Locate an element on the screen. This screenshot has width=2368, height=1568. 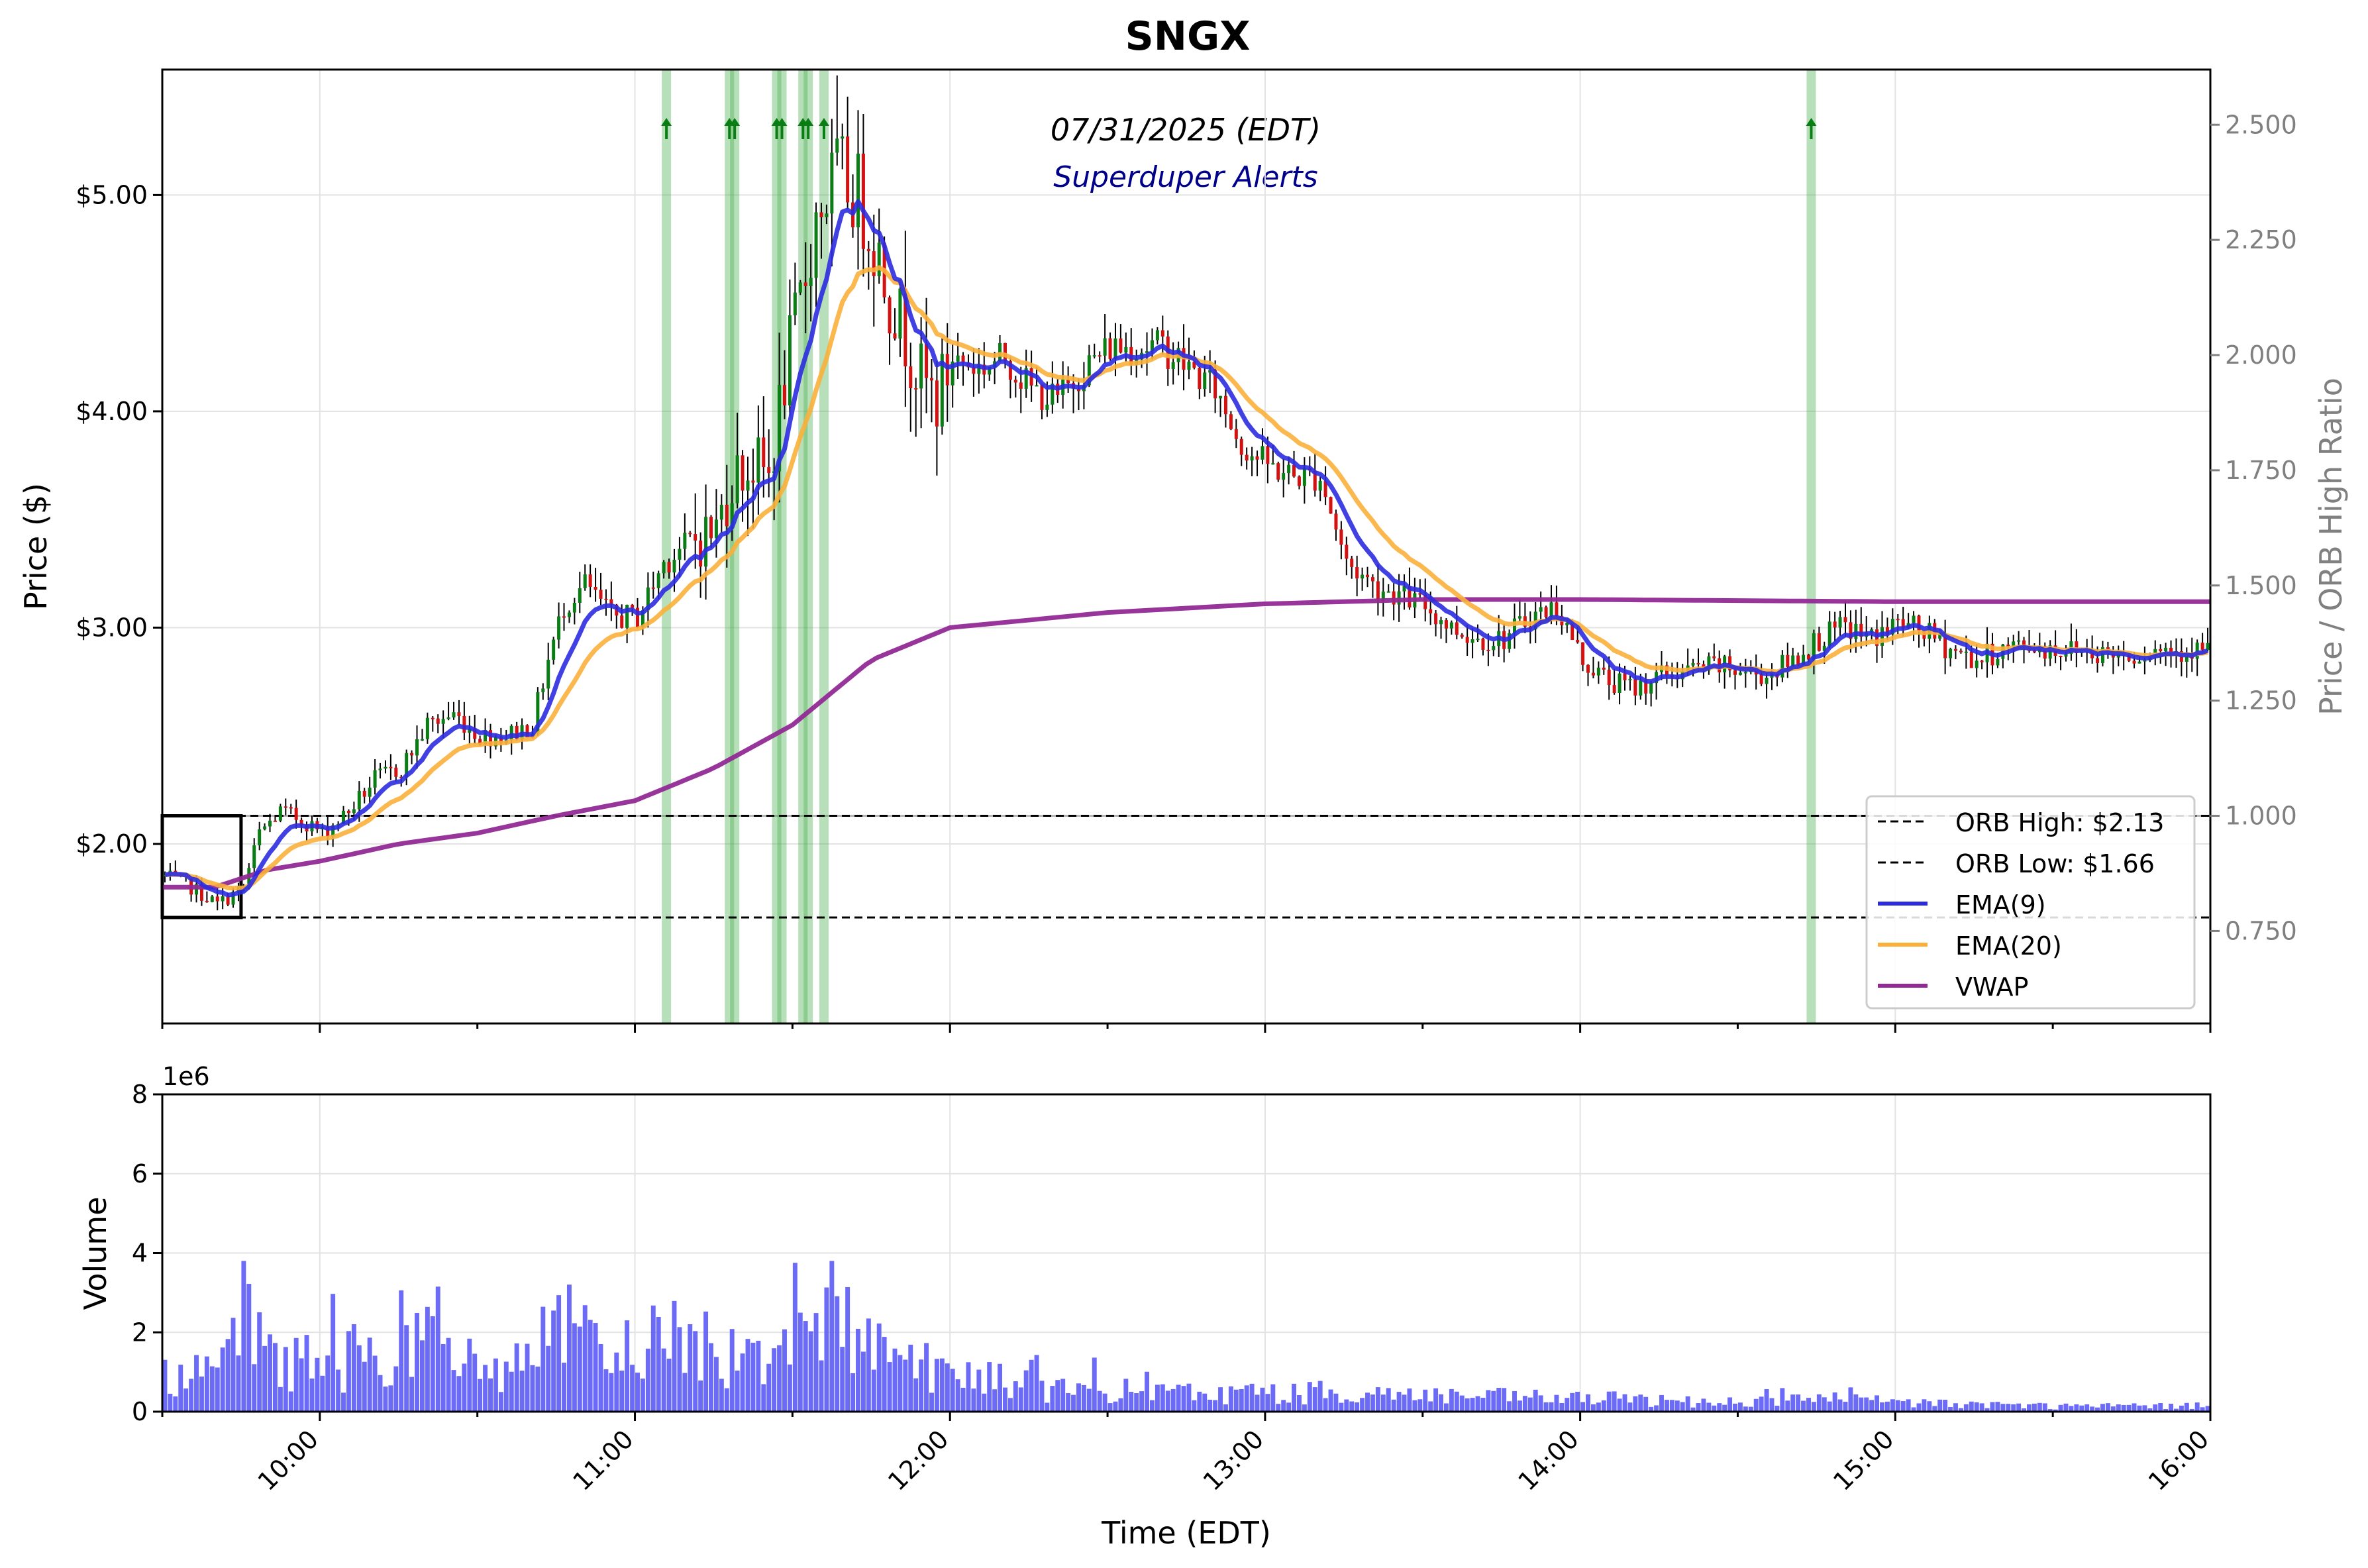
price-x-ticks is located at coordinates (1187, 1028).